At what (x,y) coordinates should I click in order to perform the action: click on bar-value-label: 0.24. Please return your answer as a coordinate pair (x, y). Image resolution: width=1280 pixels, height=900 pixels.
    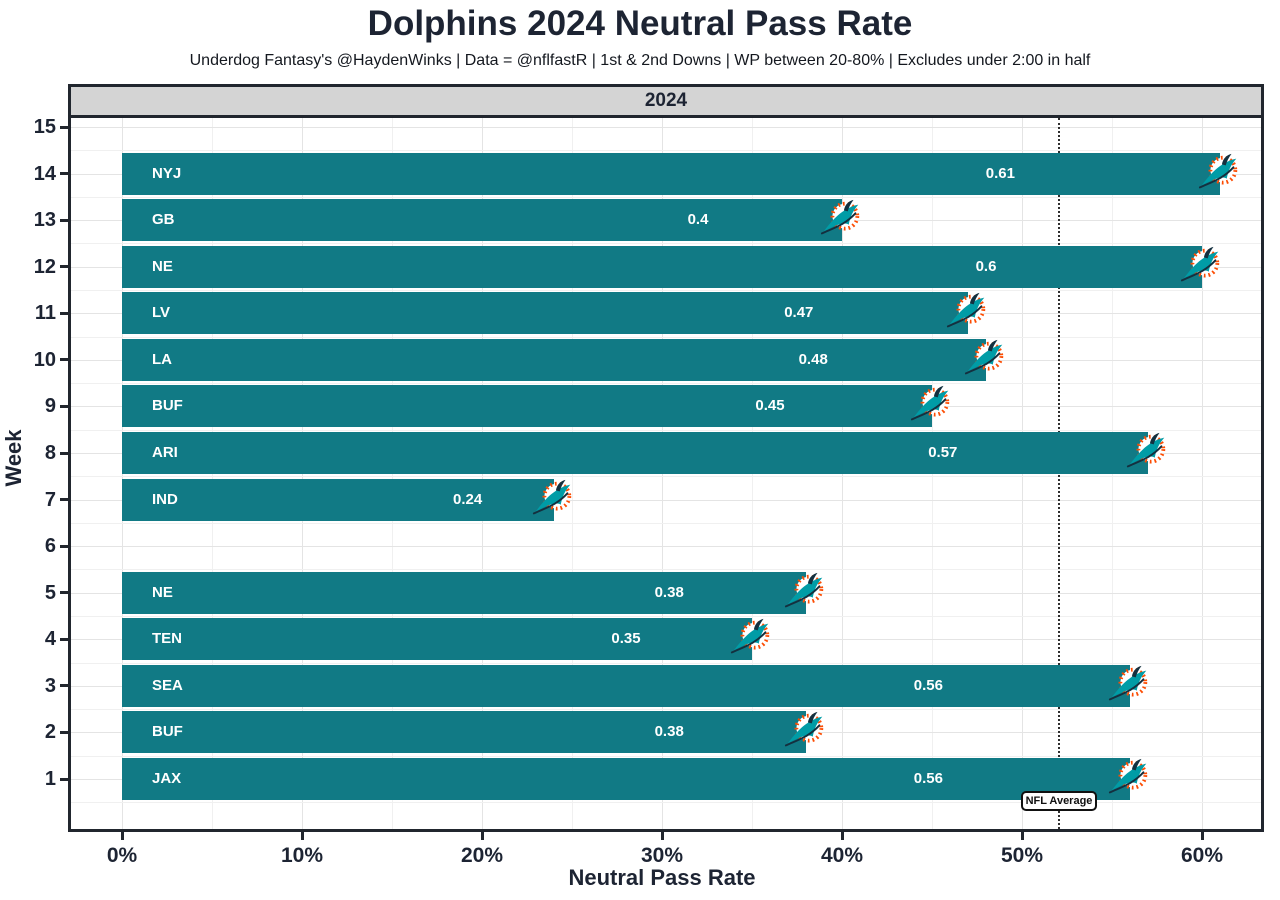
    Looking at the image, I should click on (467, 499).